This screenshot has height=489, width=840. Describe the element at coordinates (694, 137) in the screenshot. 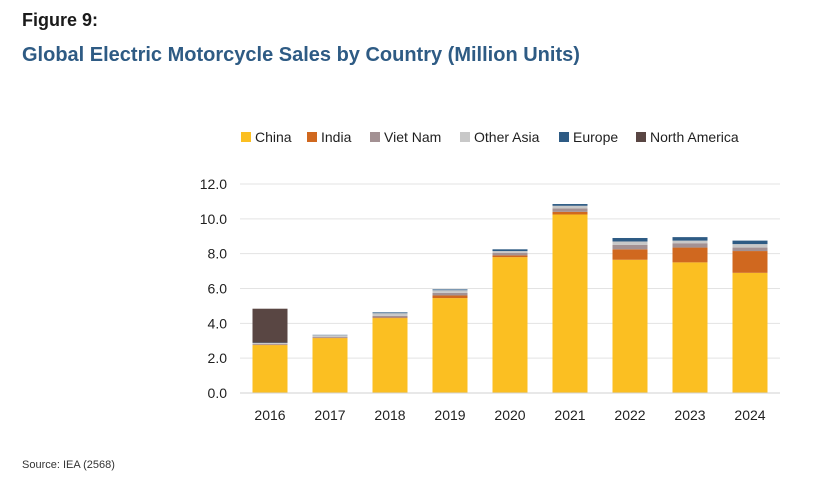

I see `legend-label: North America` at that location.